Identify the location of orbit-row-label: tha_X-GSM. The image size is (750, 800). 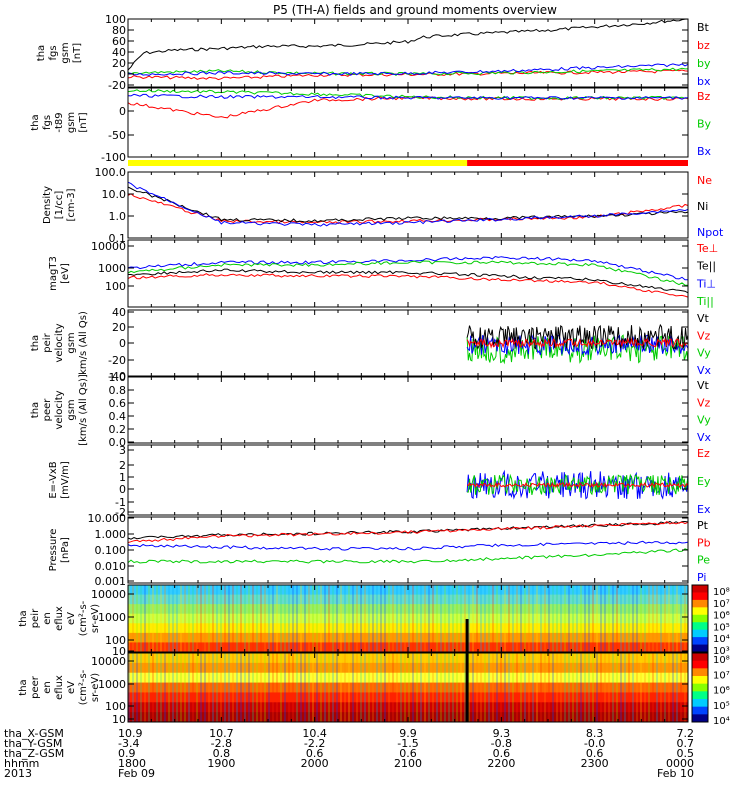
(34, 733).